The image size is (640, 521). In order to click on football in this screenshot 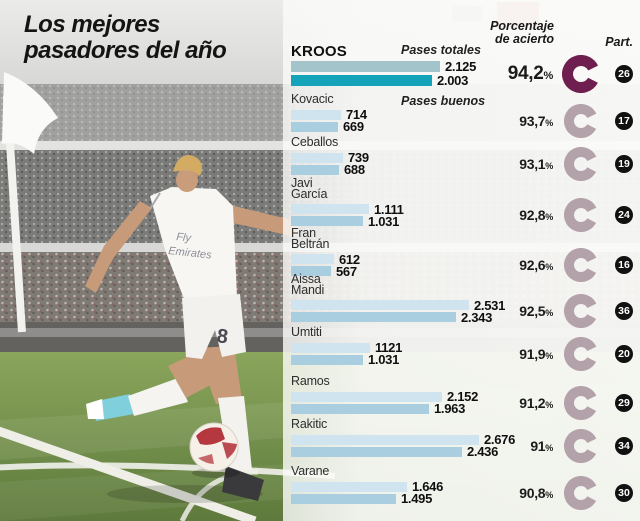, I will do `click(214, 450)`.